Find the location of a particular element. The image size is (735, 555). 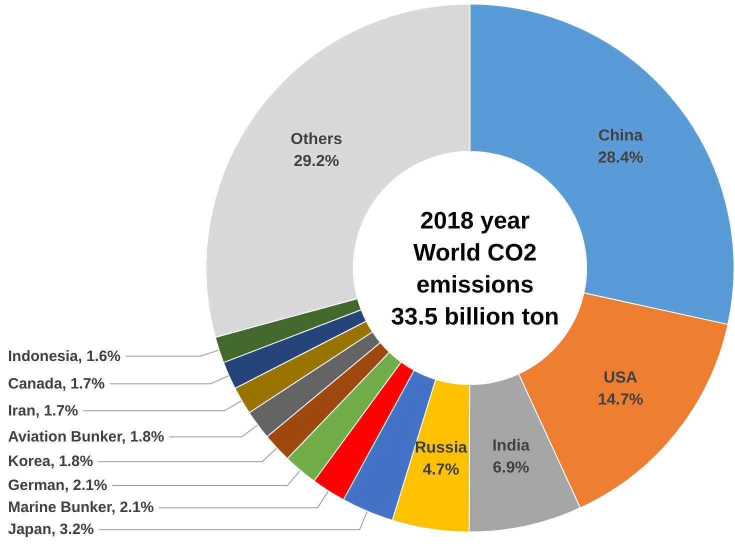

data-label: 4.7% is located at coordinates (441, 470).